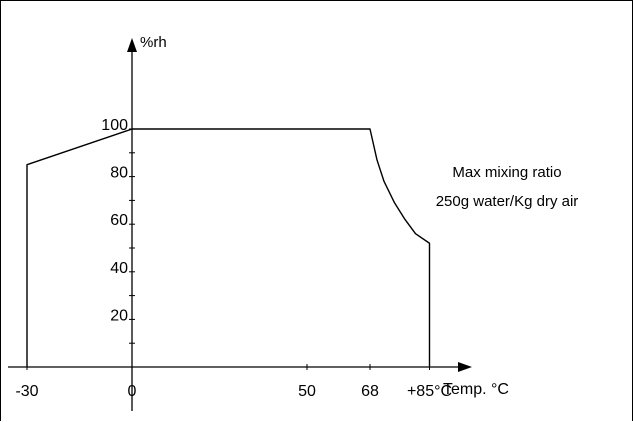 The width and height of the screenshot is (633, 422). What do you see at coordinates (429, 391) in the screenshot?
I see `x-tick-label: +85°C` at bounding box center [429, 391].